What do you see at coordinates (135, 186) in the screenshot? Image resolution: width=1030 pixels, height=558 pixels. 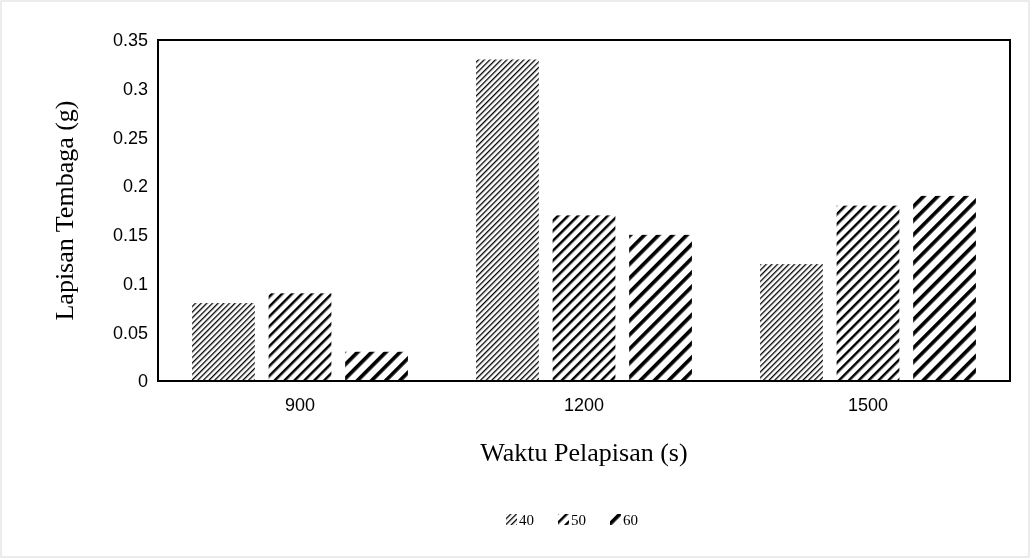 I see `y-tick-label: 0.2` at bounding box center [135, 186].